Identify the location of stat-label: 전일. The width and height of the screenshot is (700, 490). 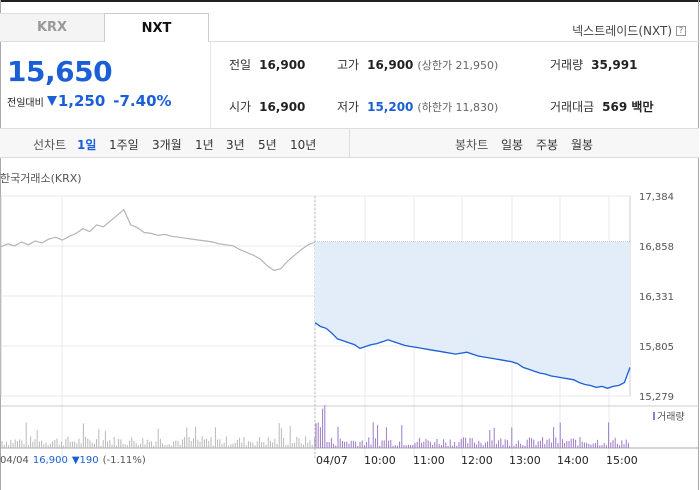
(240, 65).